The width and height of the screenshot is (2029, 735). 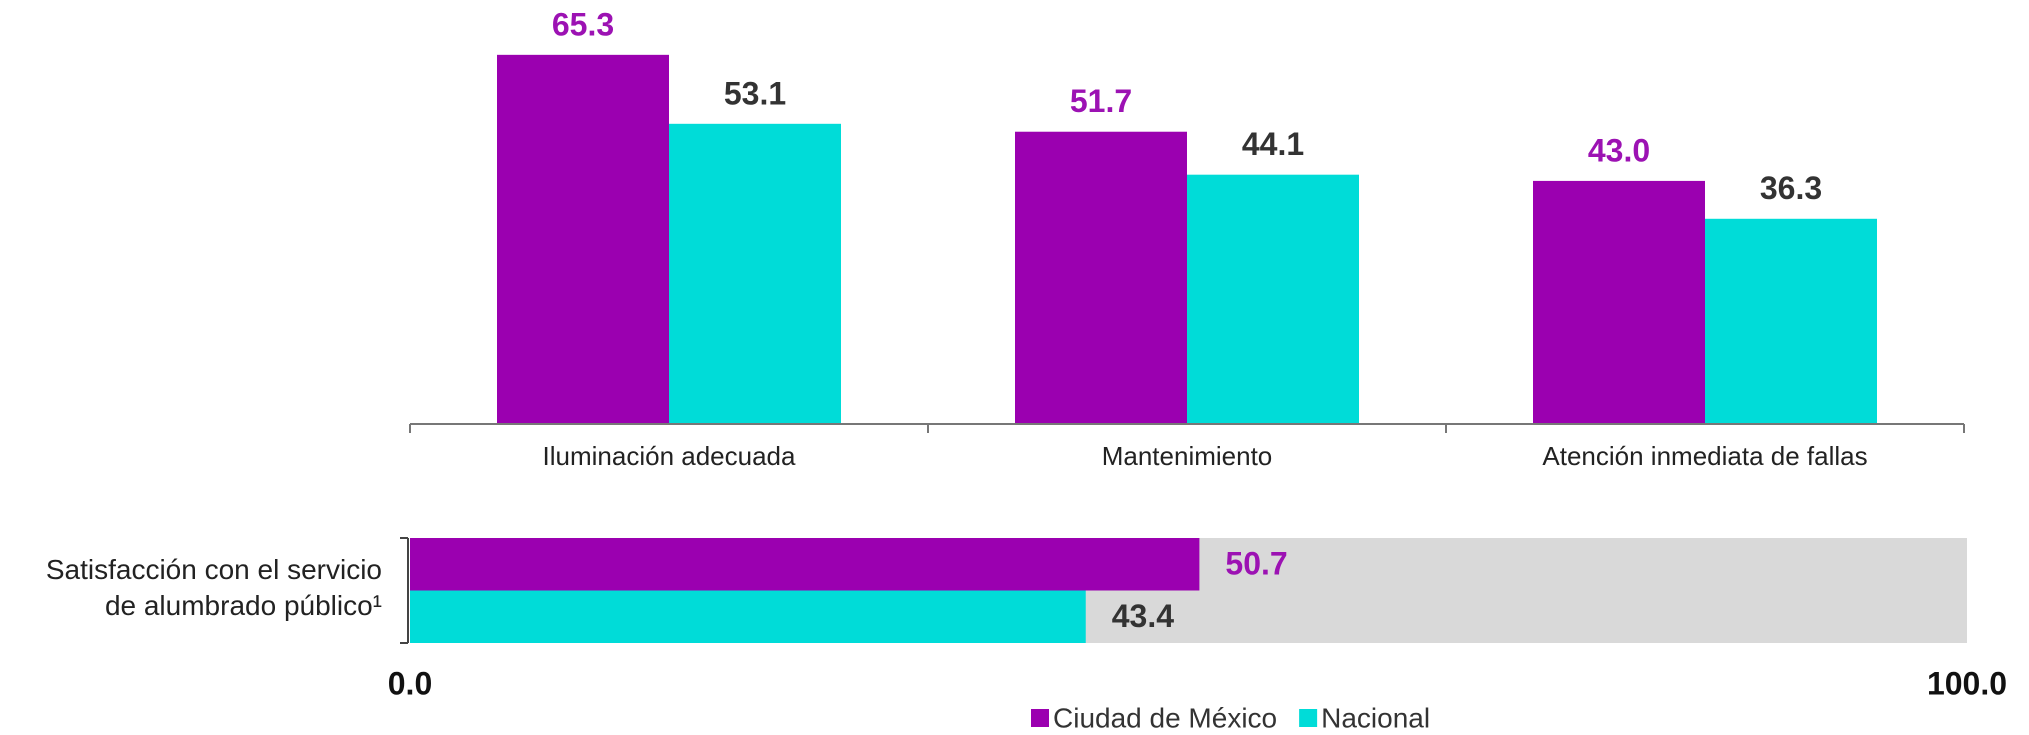 I want to click on x-tick-label: 0.0, so click(x=410, y=683).